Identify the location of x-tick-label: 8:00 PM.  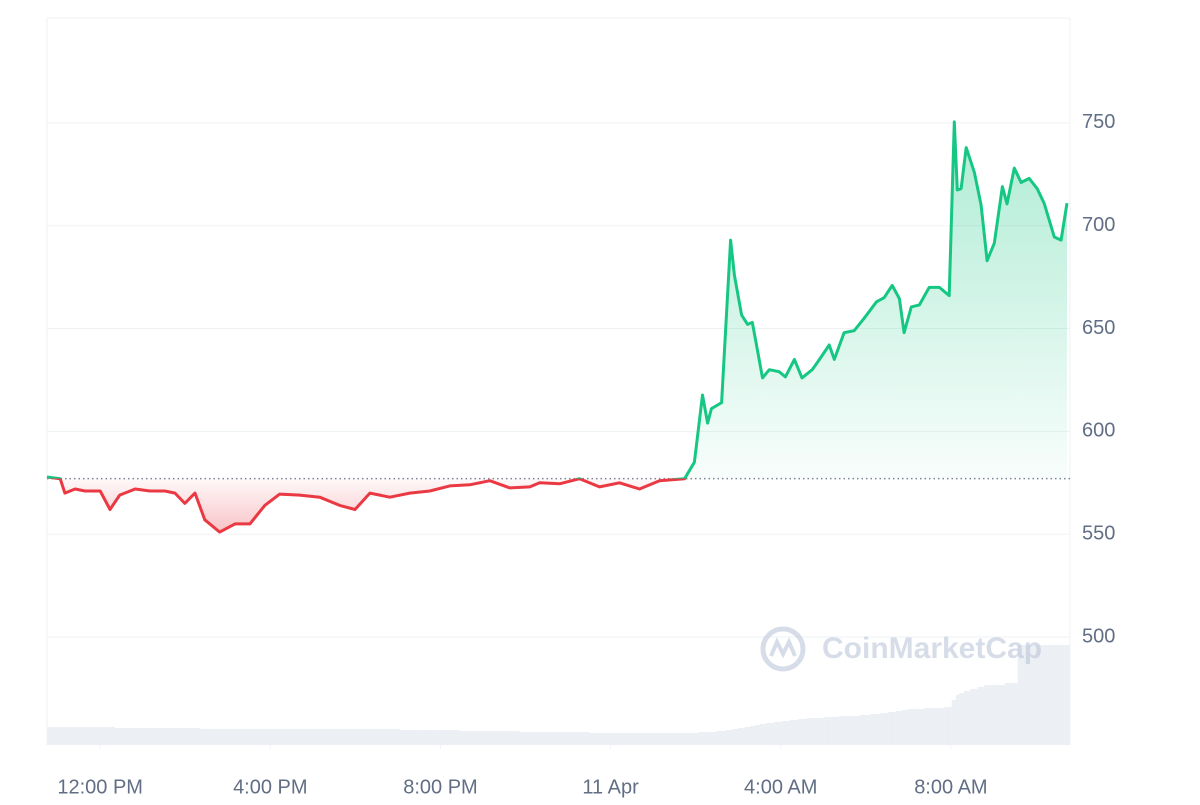
(440, 787).